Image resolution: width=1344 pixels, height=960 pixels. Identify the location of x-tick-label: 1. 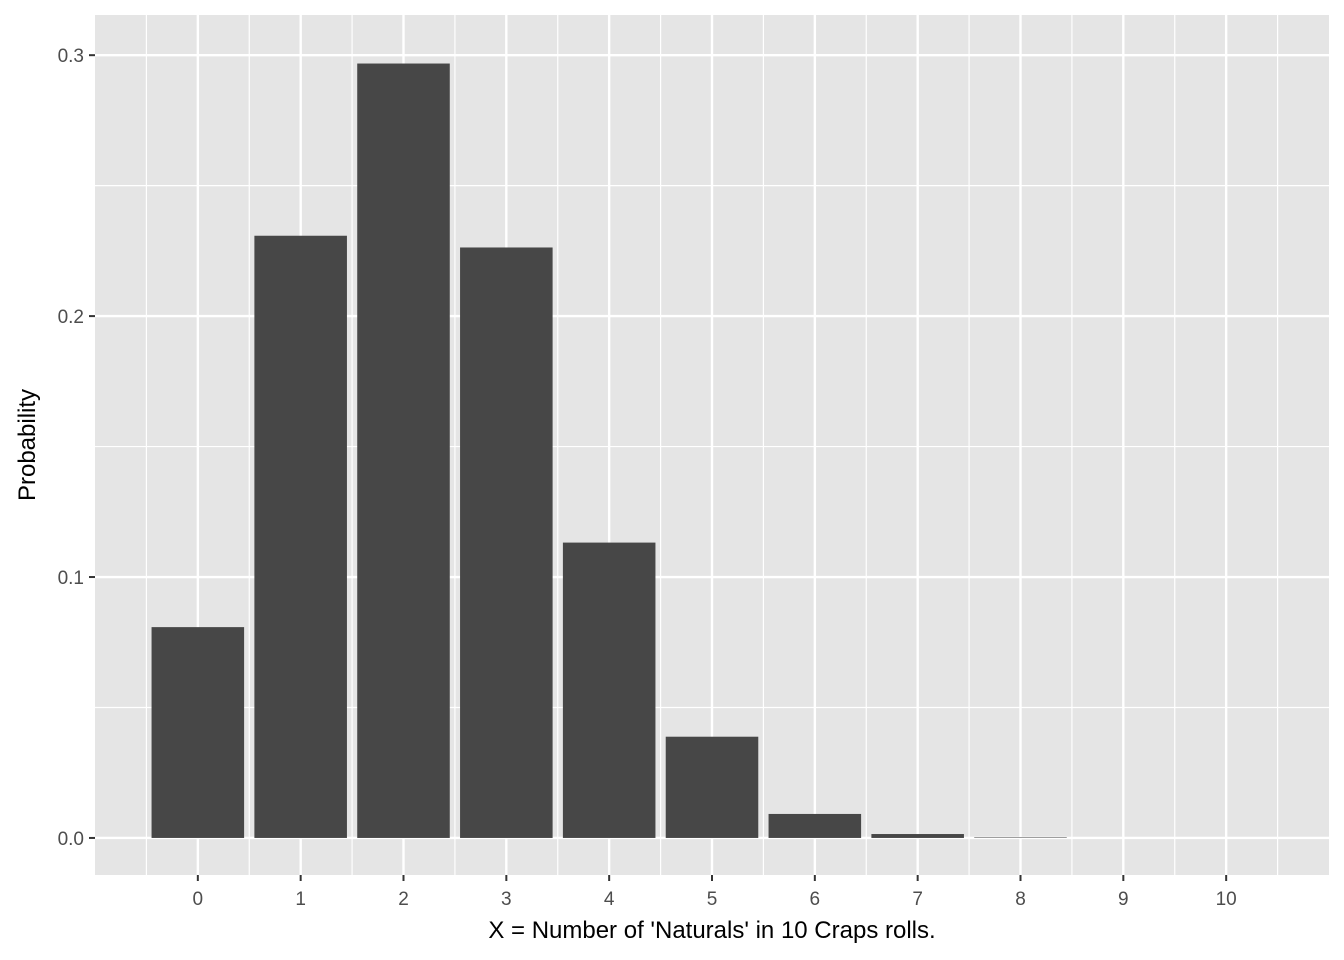
(300, 899).